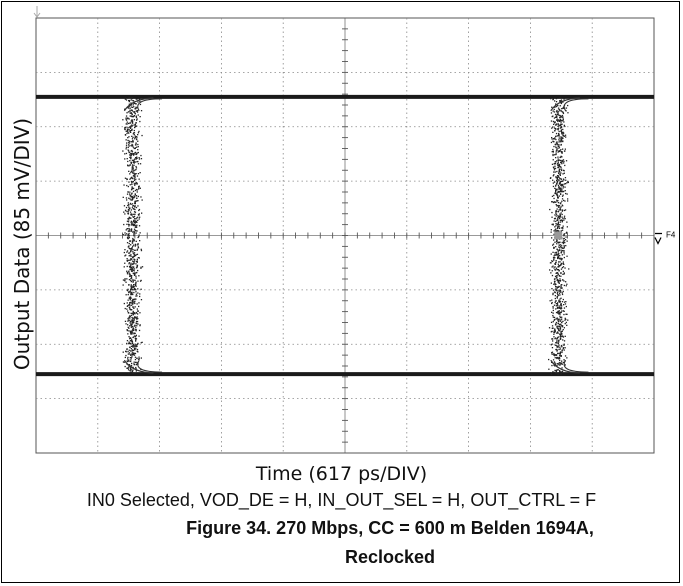 The image size is (683, 586). I want to click on overshoot-curve, so click(576, 366).